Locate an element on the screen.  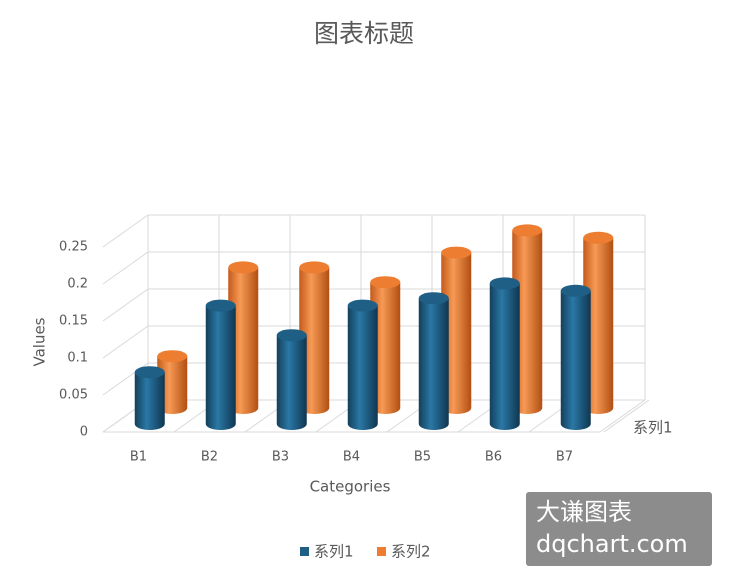
grid-line is located at coordinates (373, 231).